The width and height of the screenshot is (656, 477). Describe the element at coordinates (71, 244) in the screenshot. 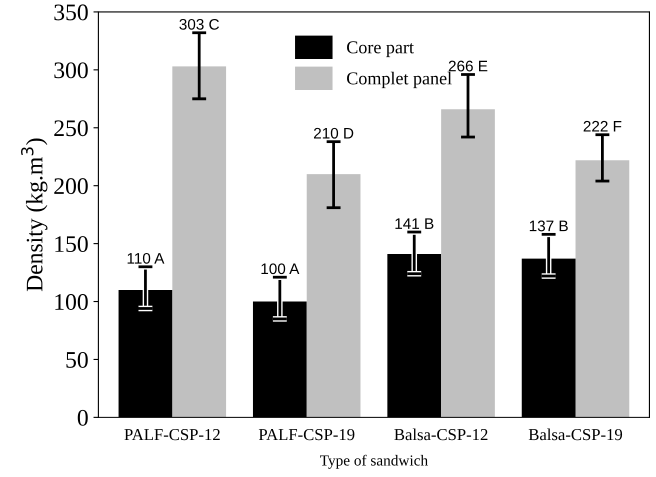

I see `y-tick-label: 150` at that location.